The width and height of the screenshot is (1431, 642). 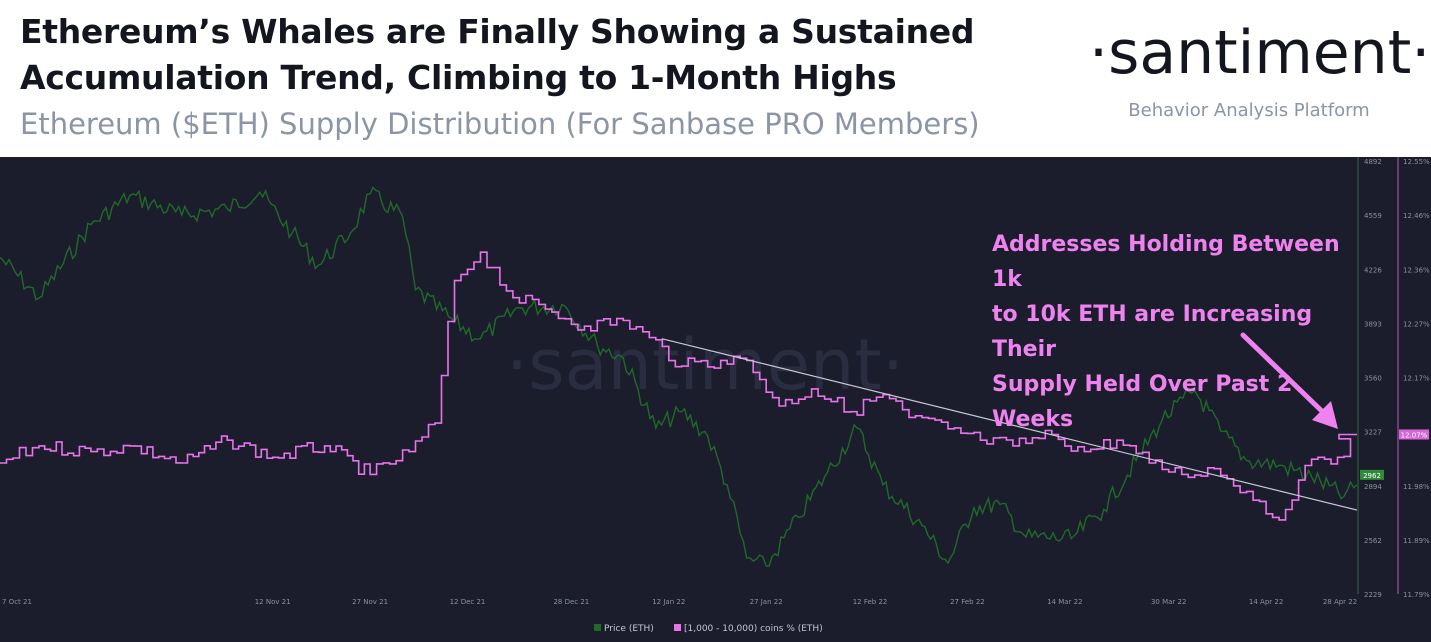 I want to click on right-axis-tick-label: 12.36%, so click(x=1416, y=270).